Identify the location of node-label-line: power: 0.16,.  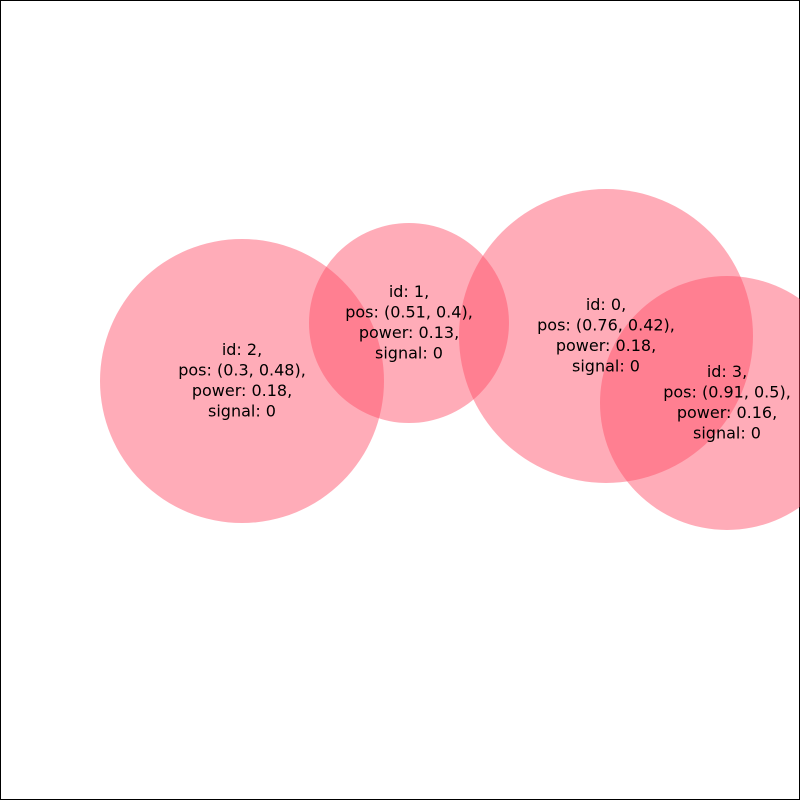
(727, 412).